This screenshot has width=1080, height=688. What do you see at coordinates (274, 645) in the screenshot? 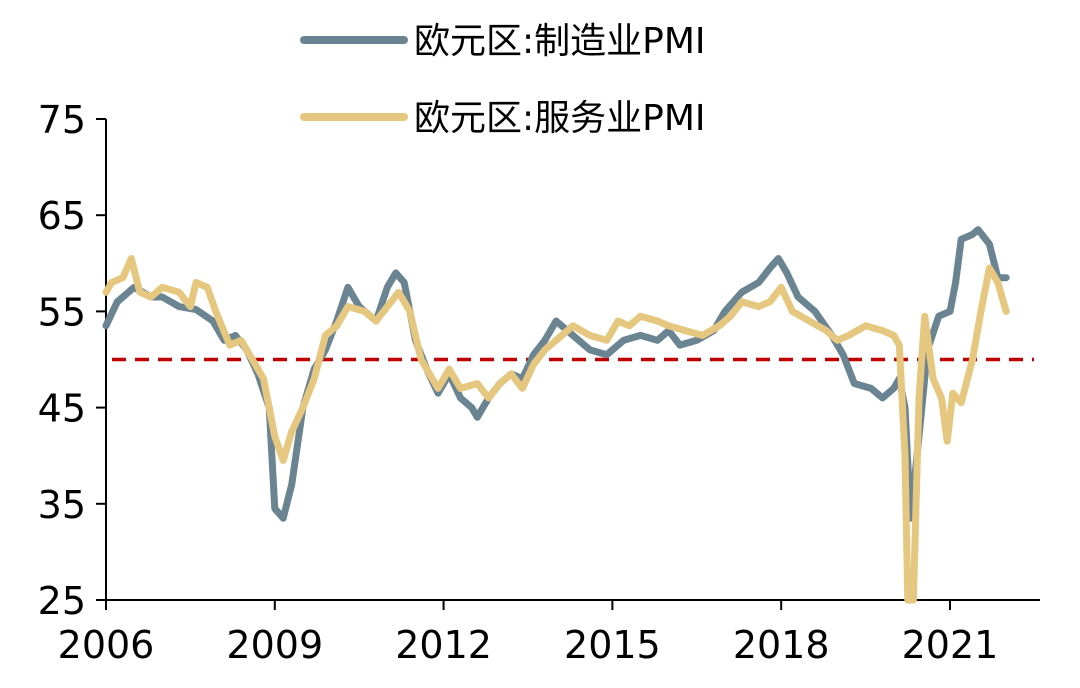
I see `x-tick-label: 2009` at bounding box center [274, 645].